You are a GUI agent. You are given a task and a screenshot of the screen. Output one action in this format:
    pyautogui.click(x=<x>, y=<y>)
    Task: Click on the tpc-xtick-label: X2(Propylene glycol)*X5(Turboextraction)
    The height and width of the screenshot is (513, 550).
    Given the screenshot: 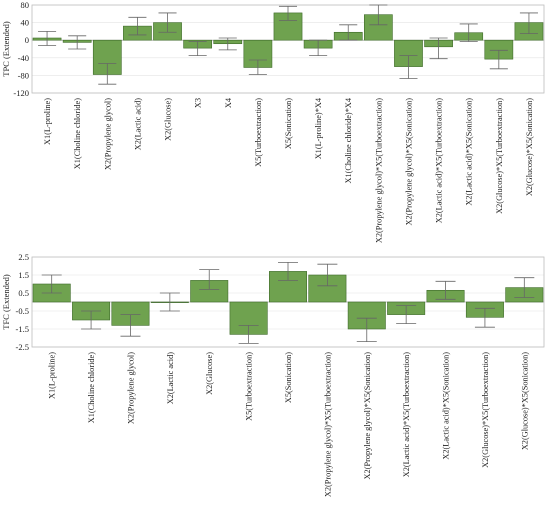 What is the action you would take?
    pyautogui.click(x=378, y=170)
    